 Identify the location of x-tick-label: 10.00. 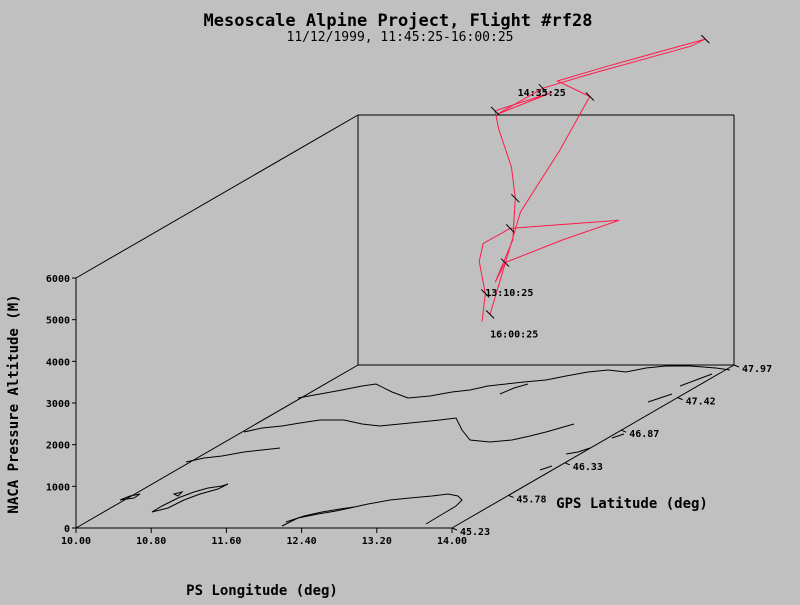
(76, 541).